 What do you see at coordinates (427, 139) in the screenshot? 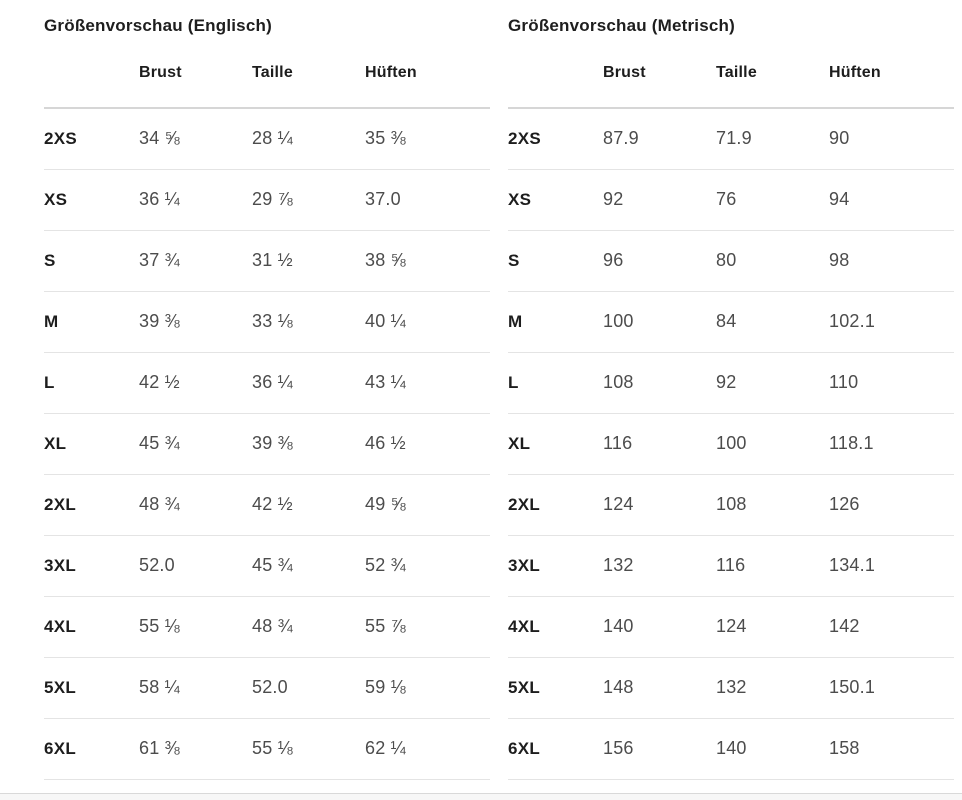
I see `hips-value-cell: 35 ⅜` at bounding box center [427, 139].